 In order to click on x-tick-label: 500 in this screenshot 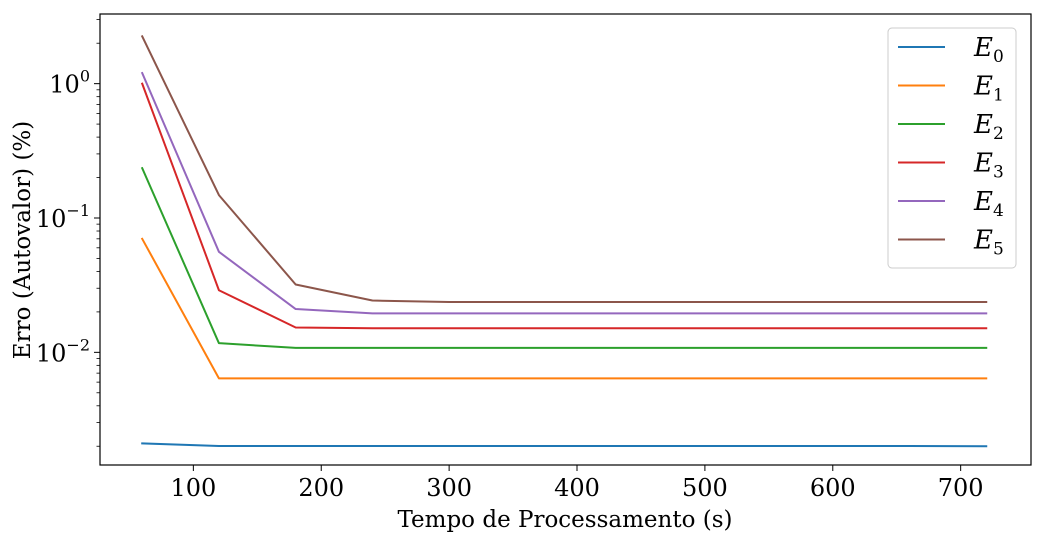, I will do `click(705, 488)`.